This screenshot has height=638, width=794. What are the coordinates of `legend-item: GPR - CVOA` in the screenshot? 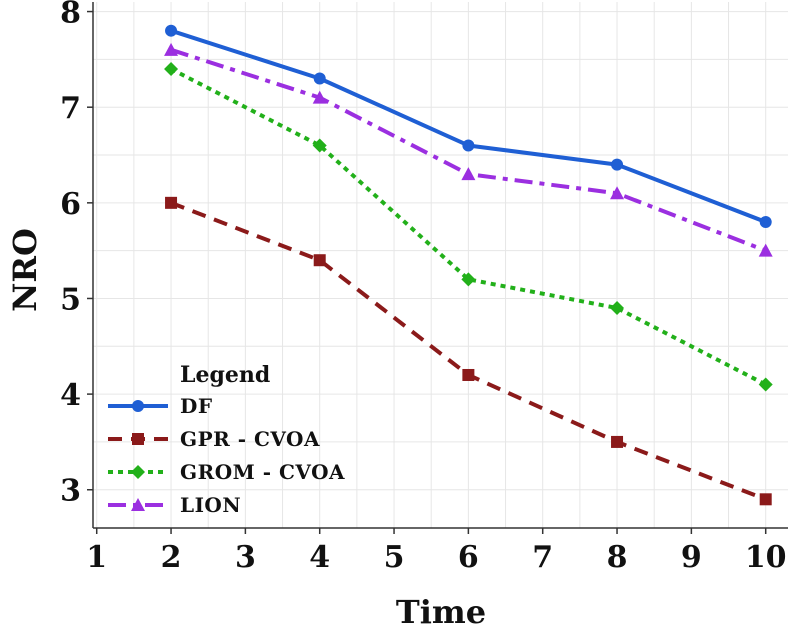 It's located at (214, 439).